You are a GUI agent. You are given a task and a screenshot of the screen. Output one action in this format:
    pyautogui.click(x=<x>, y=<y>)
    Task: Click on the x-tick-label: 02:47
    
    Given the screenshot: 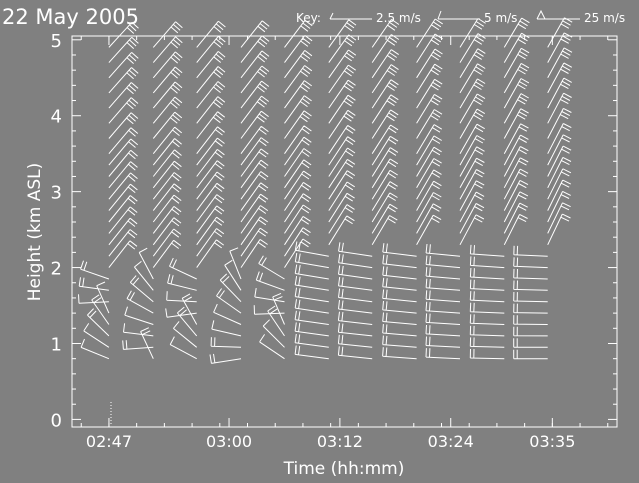 What is the action you would take?
    pyautogui.click(x=109, y=441)
    